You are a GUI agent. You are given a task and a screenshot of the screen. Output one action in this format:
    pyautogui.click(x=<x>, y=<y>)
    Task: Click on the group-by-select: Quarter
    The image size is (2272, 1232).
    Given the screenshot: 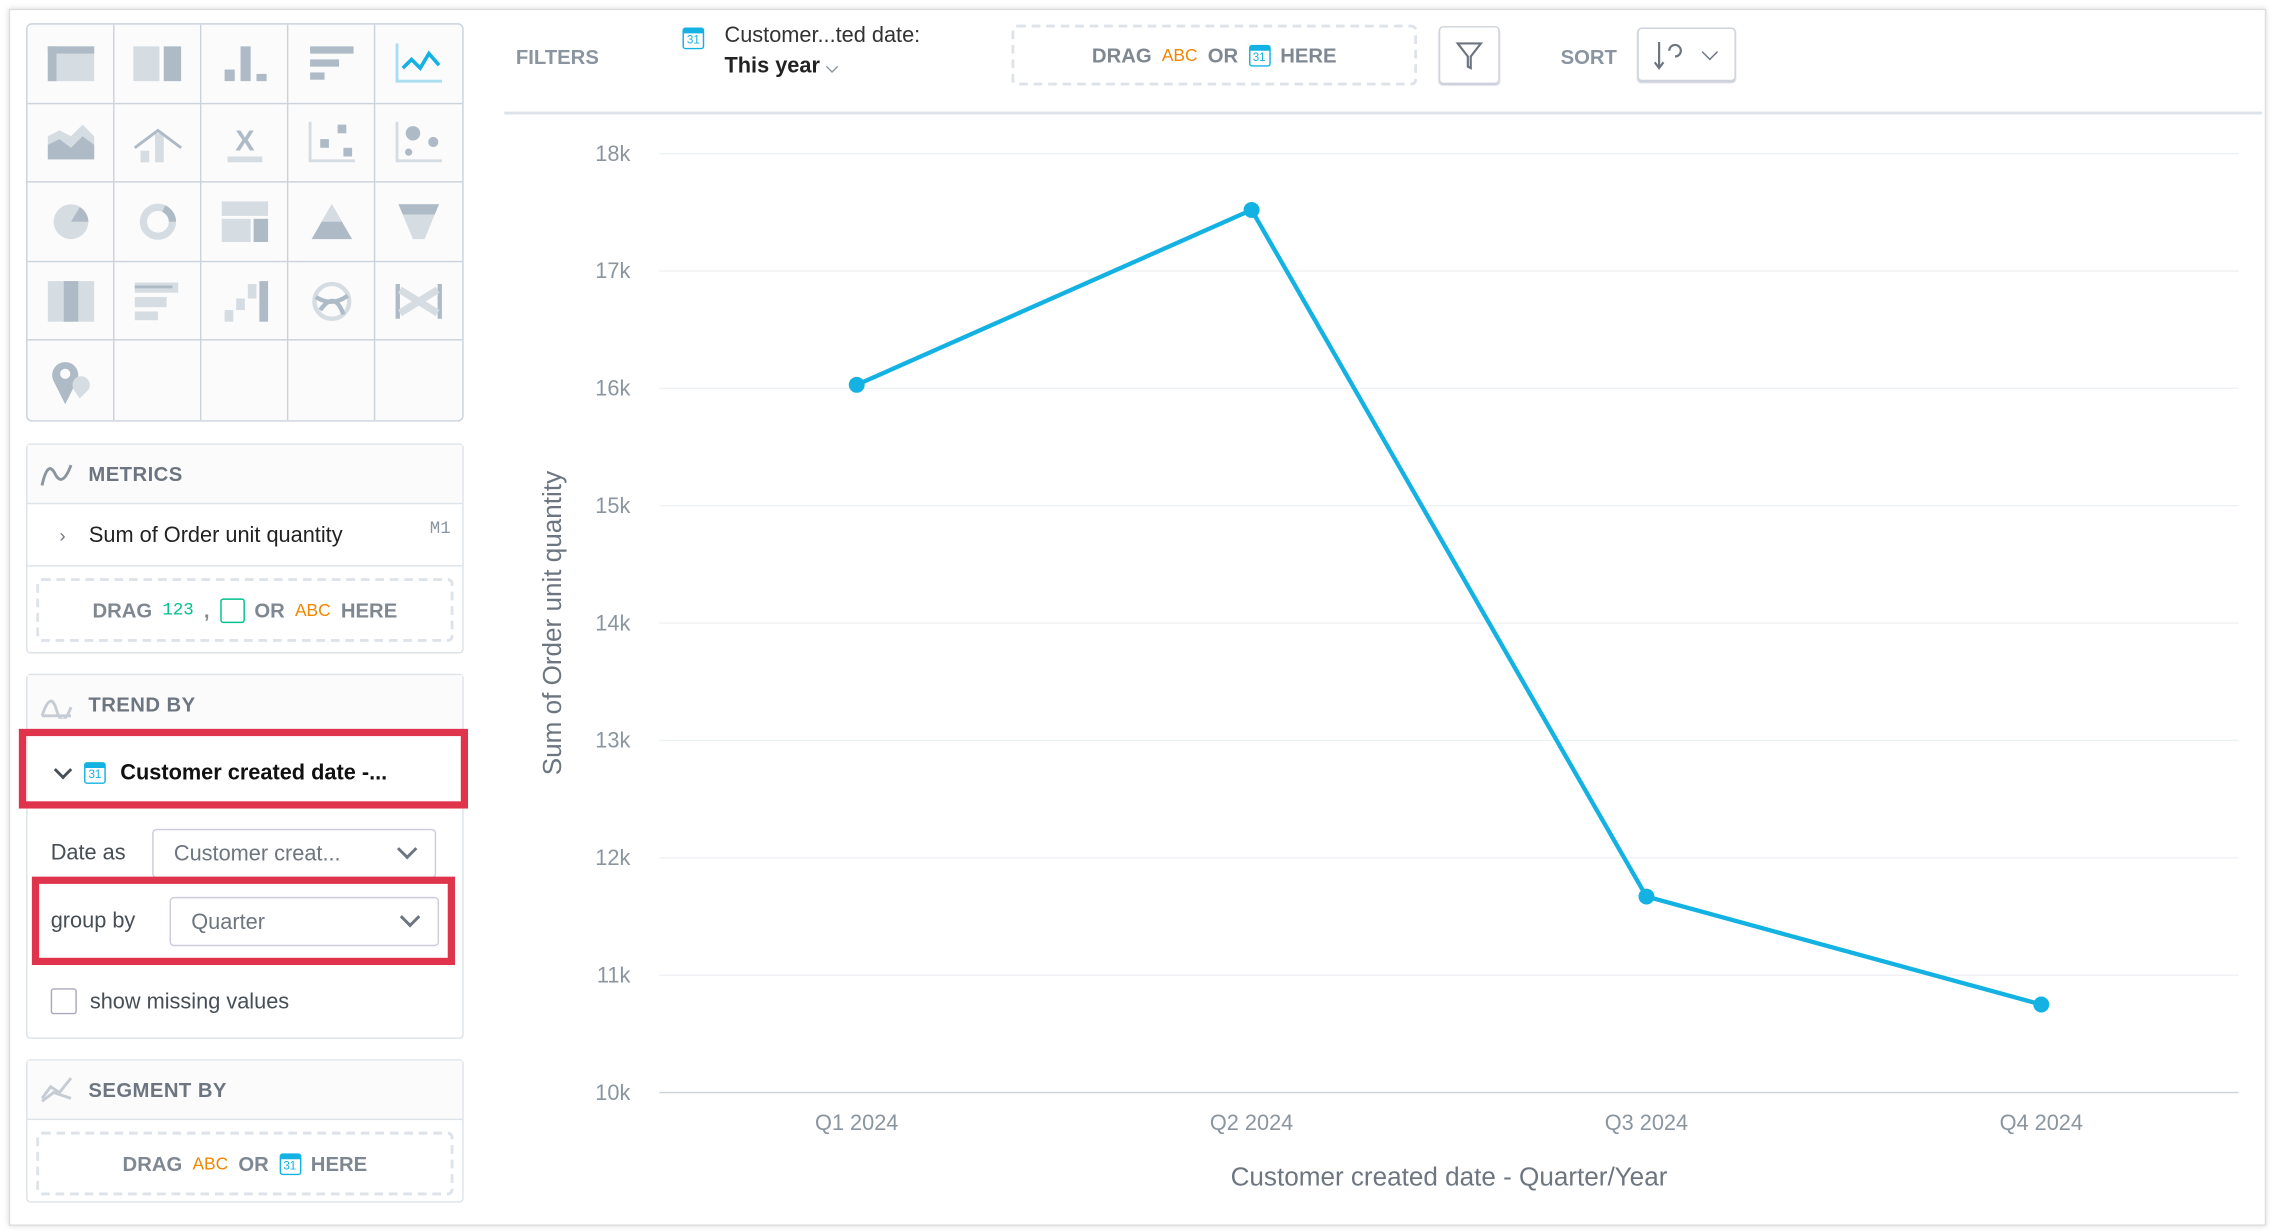 What is the action you would take?
    pyautogui.click(x=304, y=921)
    